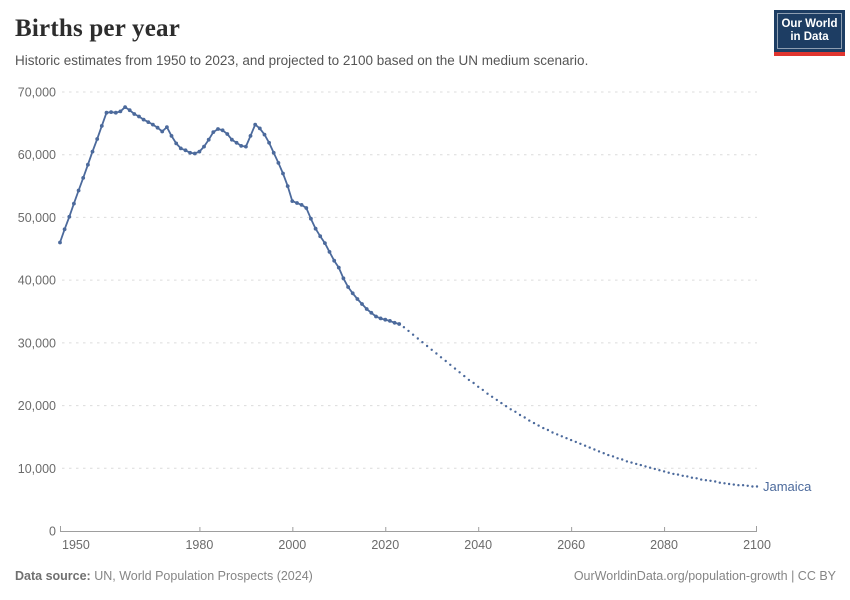 This screenshot has height=600, width=850. I want to click on owid-logo-text: Our World in Data, so click(809, 31).